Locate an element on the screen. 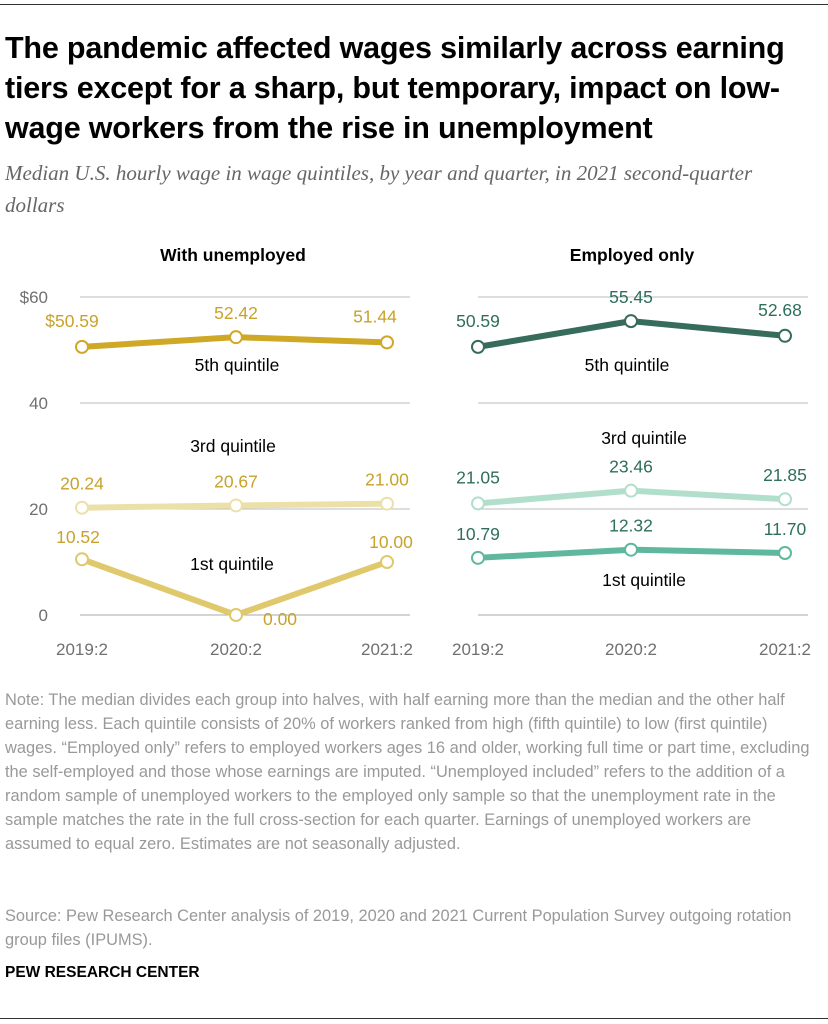  data-label: 20.24 is located at coordinates (82, 484).